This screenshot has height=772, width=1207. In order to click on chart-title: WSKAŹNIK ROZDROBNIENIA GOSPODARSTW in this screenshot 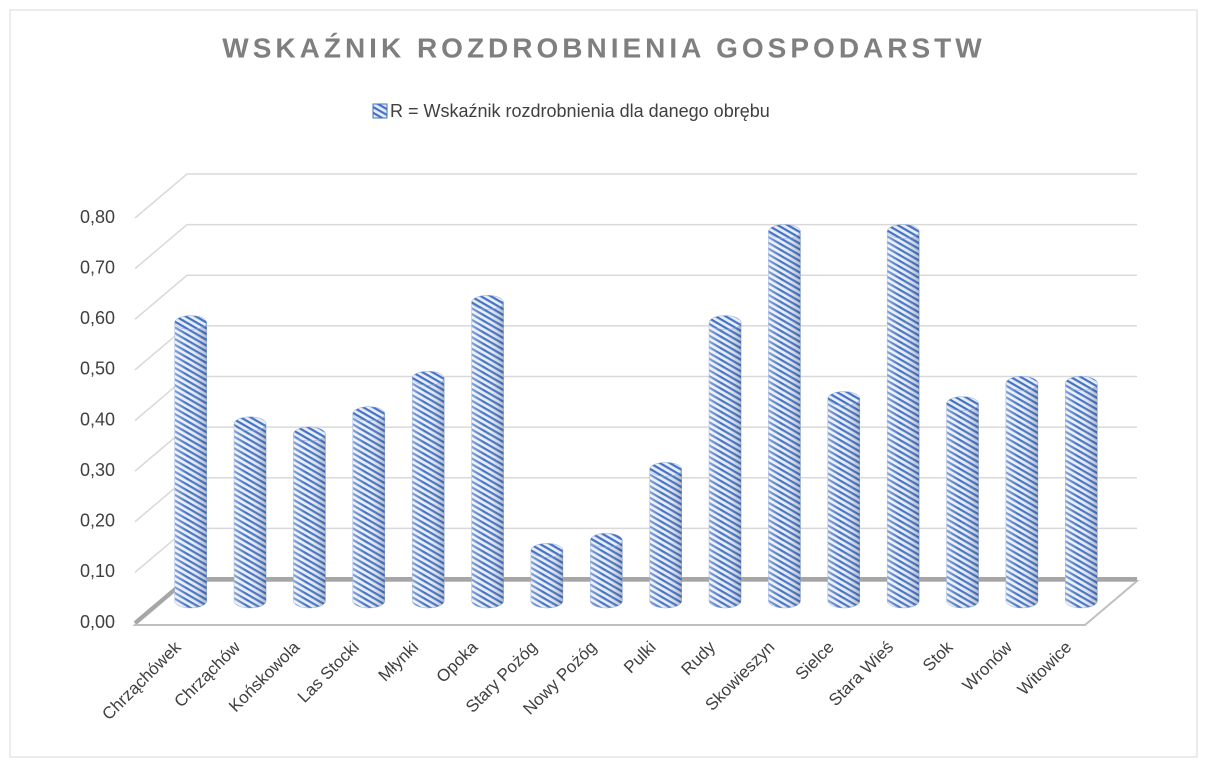, I will do `click(603, 47)`.